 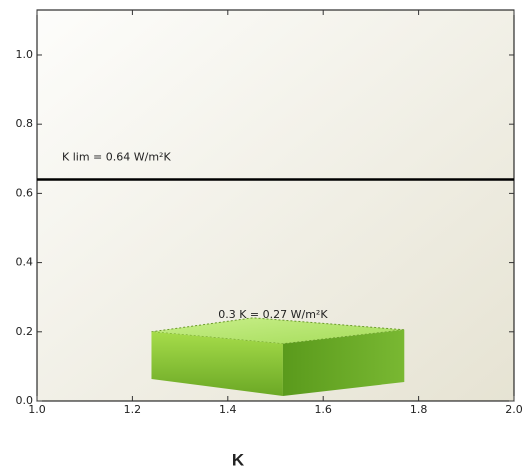 I want to click on y-tick-label: 0.6, so click(x=25, y=192).